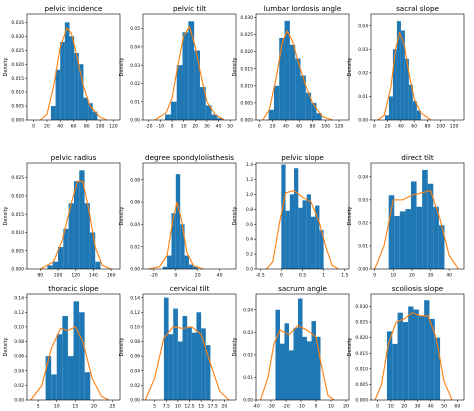 The height and width of the screenshot is (411, 474). What do you see at coordinates (249, 255) in the screenshot?
I see `y-tick-label: 0.2` at bounding box center [249, 255].